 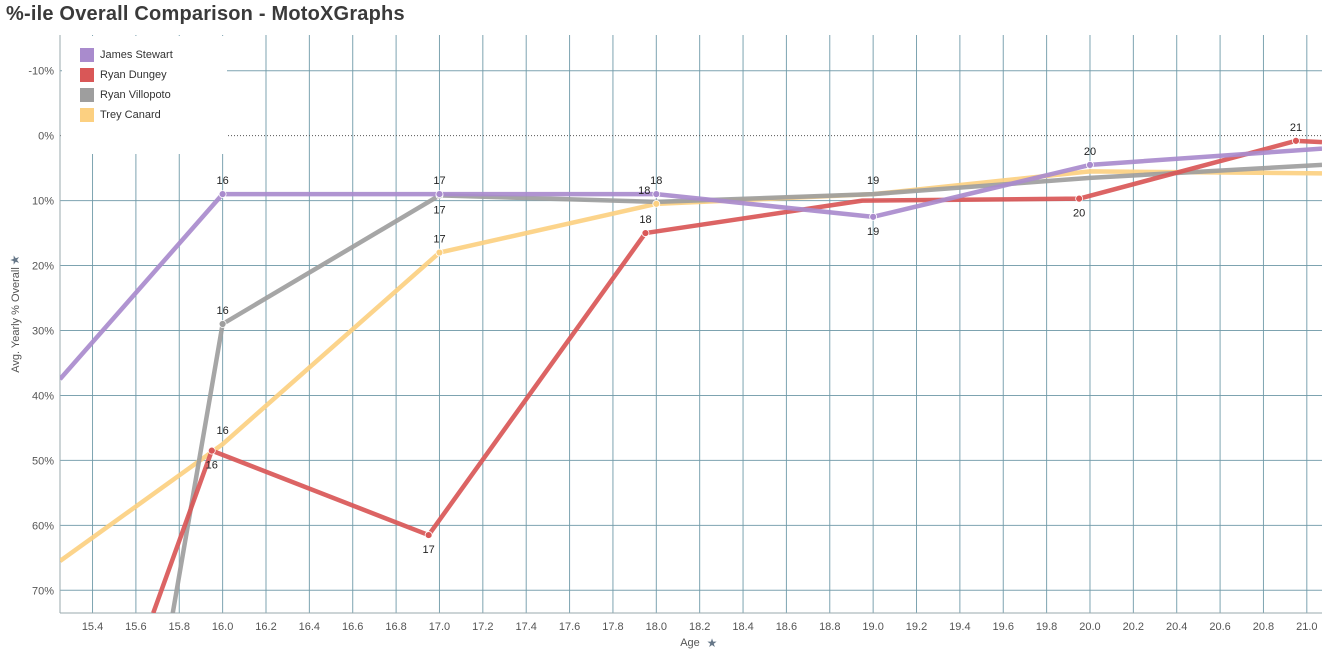 What do you see at coordinates (959, 627) in the screenshot?
I see `x-tick-label: 19.4` at bounding box center [959, 627].